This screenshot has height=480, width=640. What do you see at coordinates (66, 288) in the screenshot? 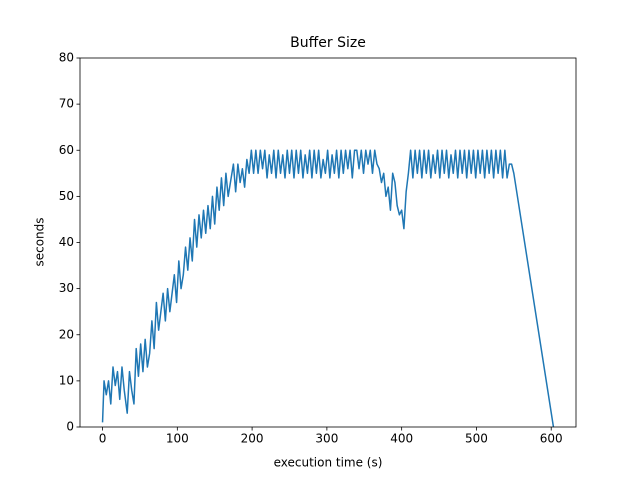
I see `y-tick-label: 30` at bounding box center [66, 288].